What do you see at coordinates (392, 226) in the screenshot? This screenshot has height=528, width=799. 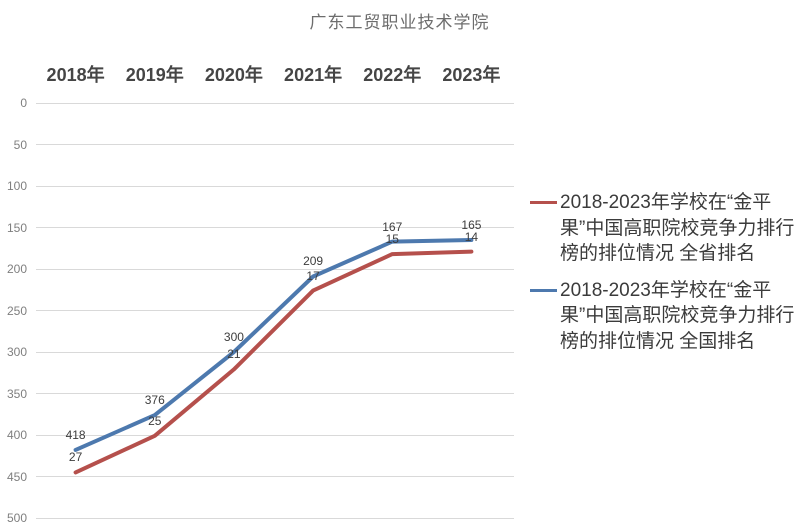 I see `data-label-national-rank: 167` at bounding box center [392, 226].